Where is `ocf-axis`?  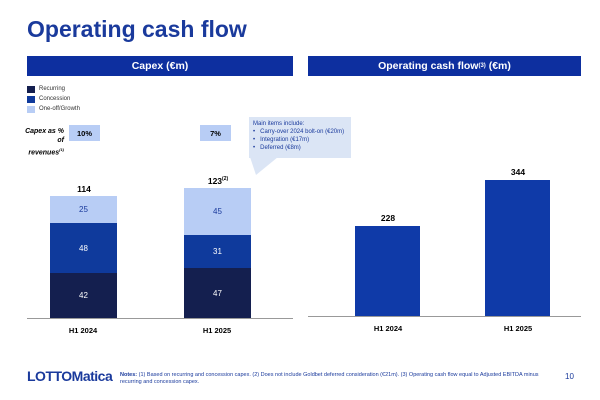 ocf-axis is located at coordinates (444, 316).